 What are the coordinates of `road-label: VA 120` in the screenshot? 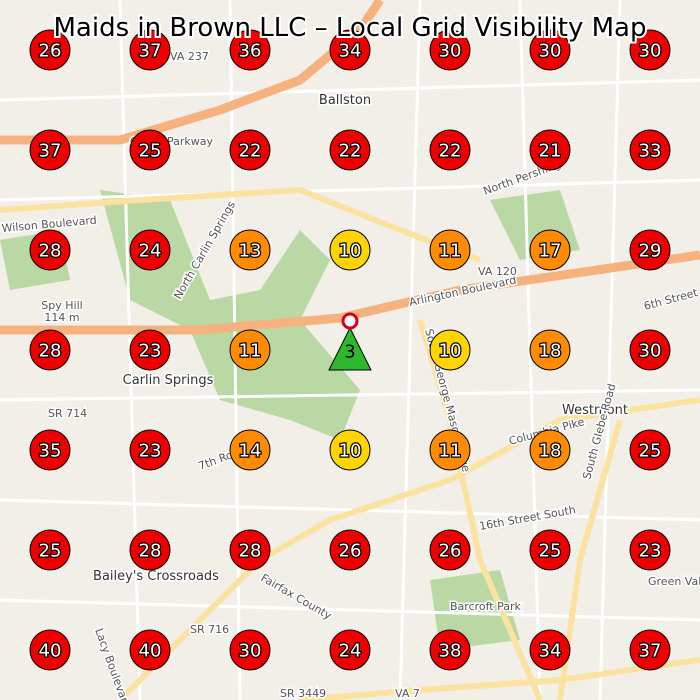 It's located at (497, 271).